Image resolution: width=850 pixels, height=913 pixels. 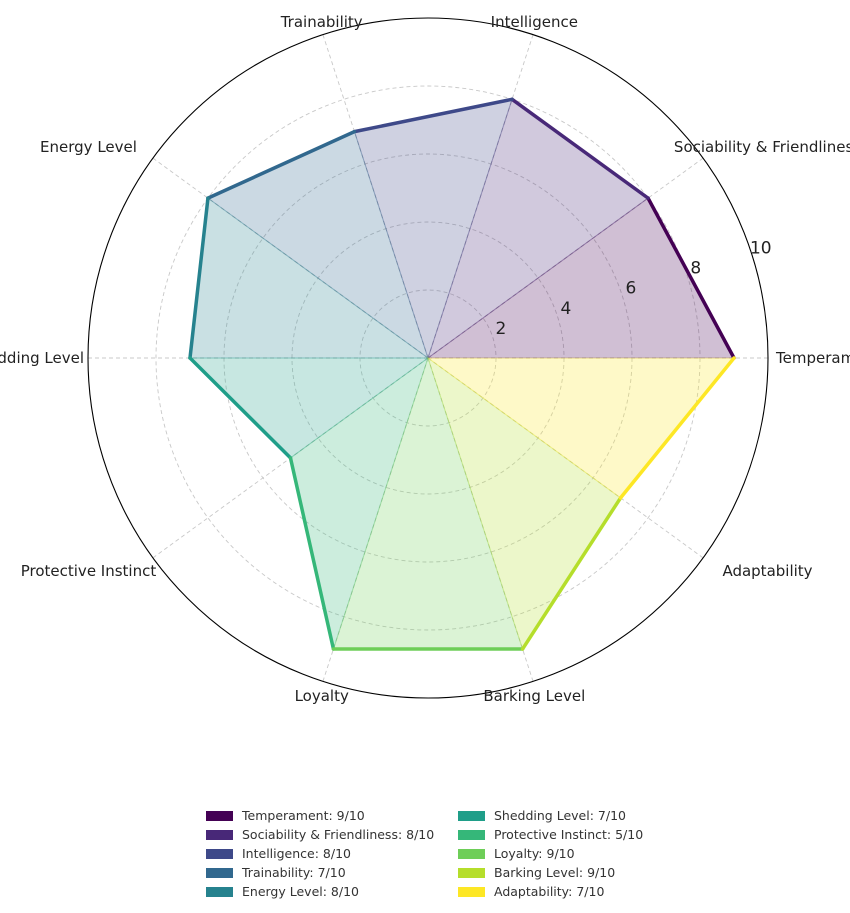 I want to click on legend-label: Shedding Level: 7/10, so click(x=560, y=815).